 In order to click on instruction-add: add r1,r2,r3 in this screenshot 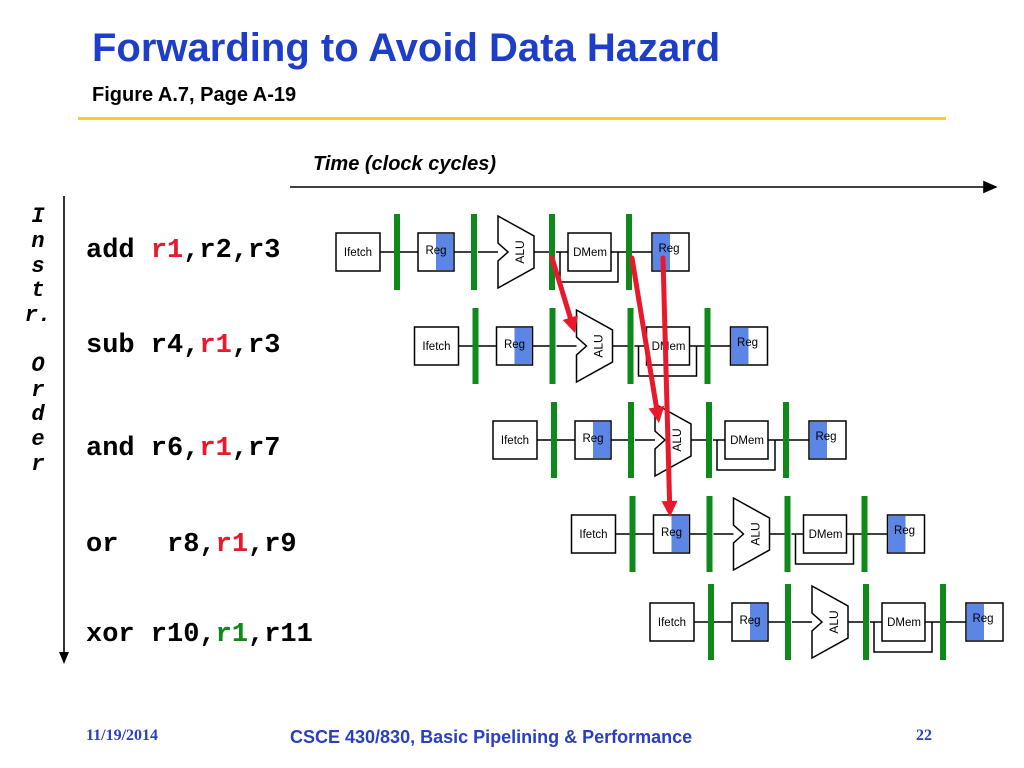, I will do `click(183, 251)`.